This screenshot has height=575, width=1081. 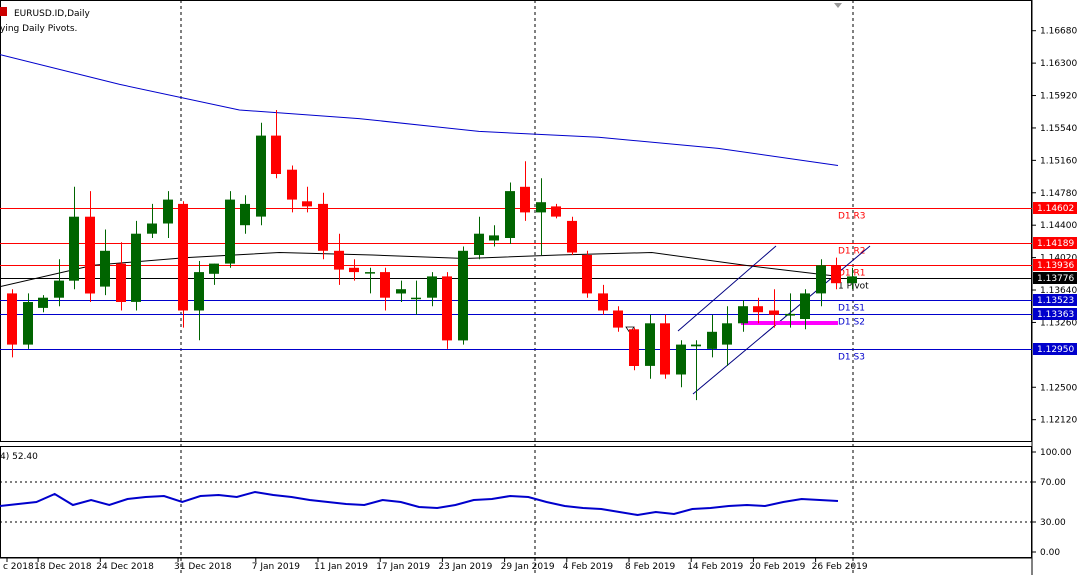 What do you see at coordinates (1058, 388) in the screenshot?
I see `price-label-10: 1.12500` at bounding box center [1058, 388].